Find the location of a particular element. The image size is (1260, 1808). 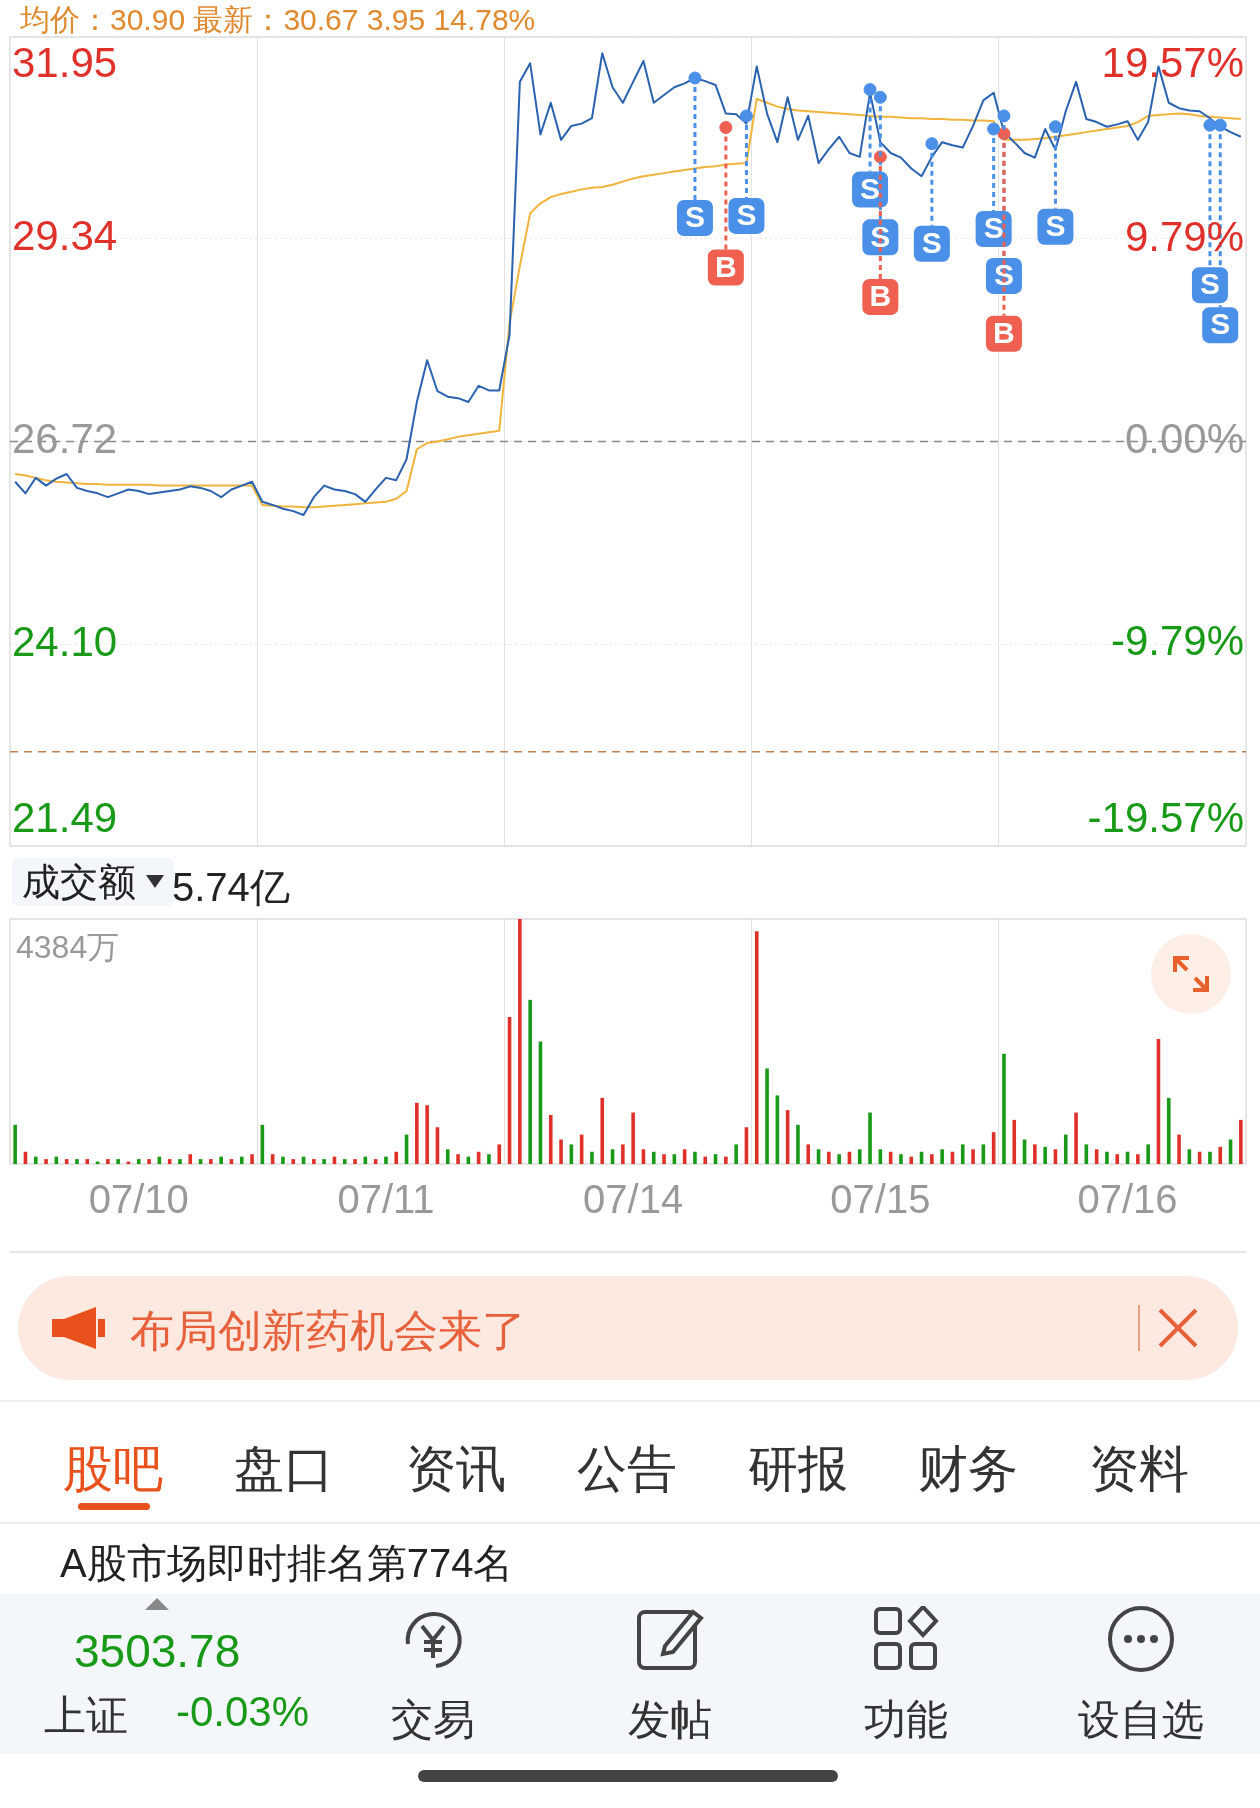

y-tick-label: 21.49 is located at coordinates (65, 817).